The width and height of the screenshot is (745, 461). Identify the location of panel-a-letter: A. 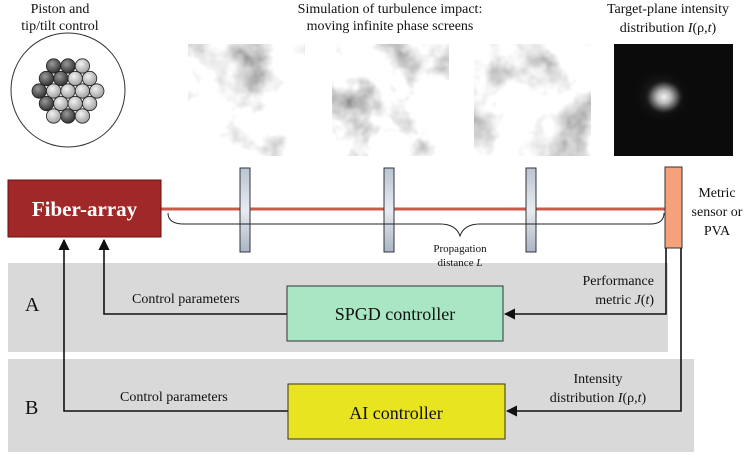
(32, 305).